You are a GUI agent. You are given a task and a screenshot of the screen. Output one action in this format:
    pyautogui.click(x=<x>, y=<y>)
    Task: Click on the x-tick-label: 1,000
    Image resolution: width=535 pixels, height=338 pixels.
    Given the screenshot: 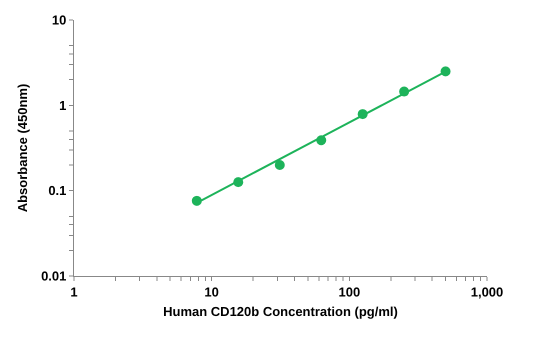 What is the action you would take?
    pyautogui.click(x=487, y=292)
    